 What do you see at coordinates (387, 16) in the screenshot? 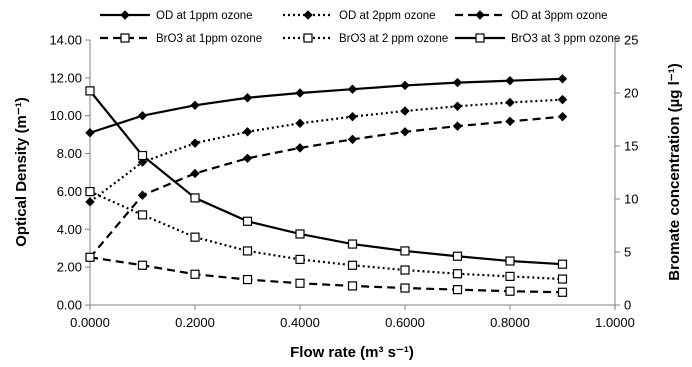
I see `legend-label: OD at 2ppm ozone` at bounding box center [387, 16].